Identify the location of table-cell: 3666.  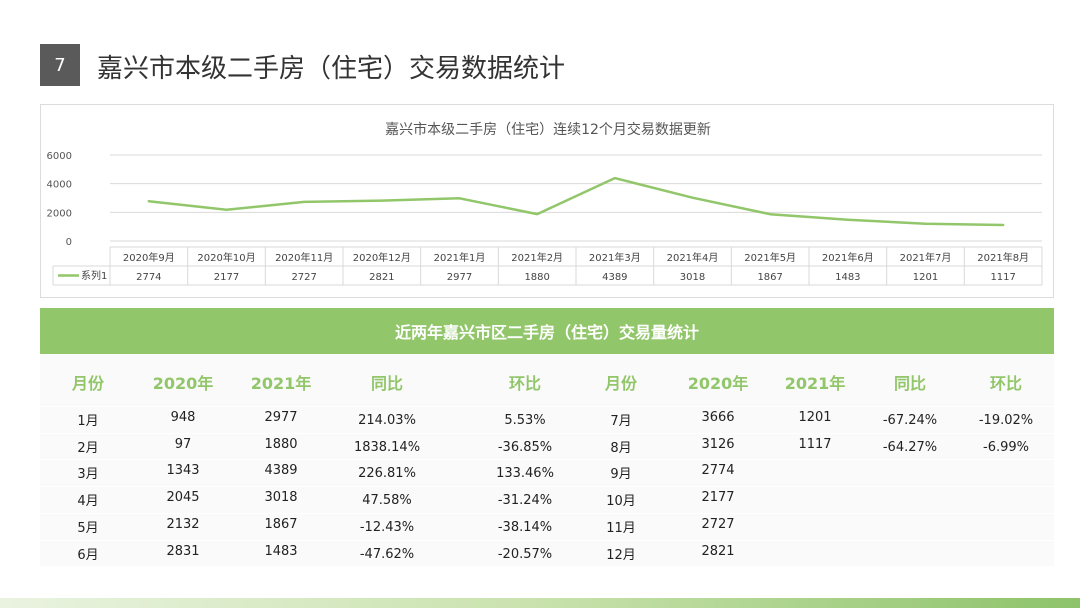
(718, 417).